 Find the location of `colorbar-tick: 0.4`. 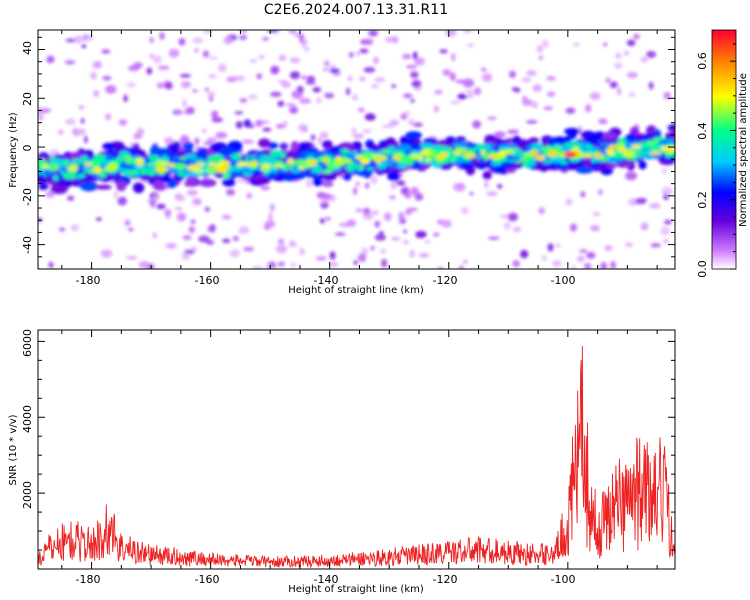

colorbar-tick: 0.4 is located at coordinates (702, 131).